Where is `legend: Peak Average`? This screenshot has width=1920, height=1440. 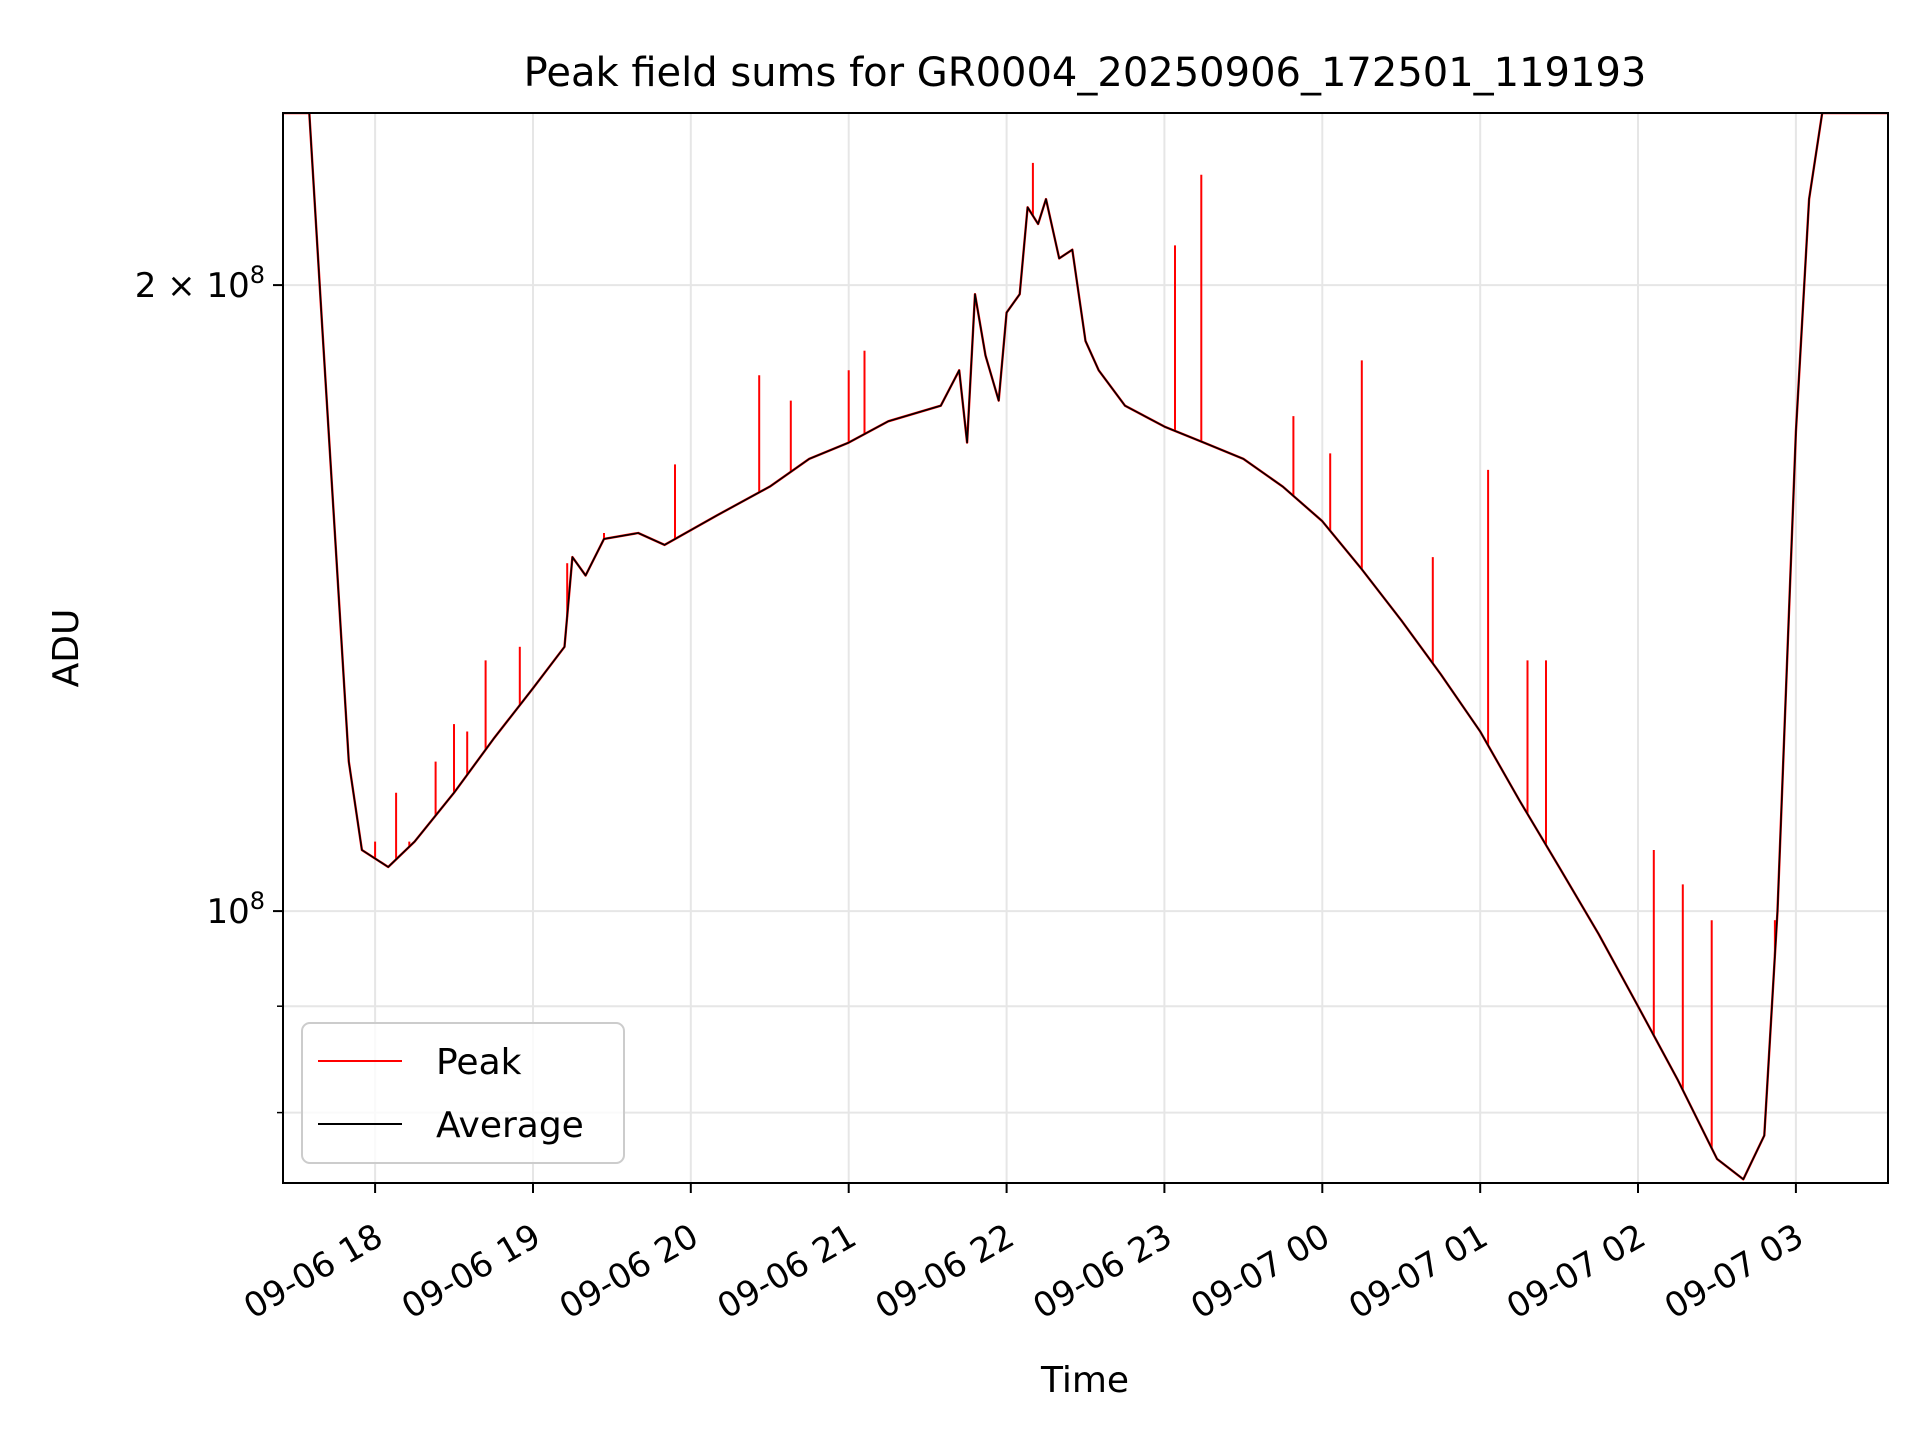
legend: Peak Average is located at coordinates (463, 1093).